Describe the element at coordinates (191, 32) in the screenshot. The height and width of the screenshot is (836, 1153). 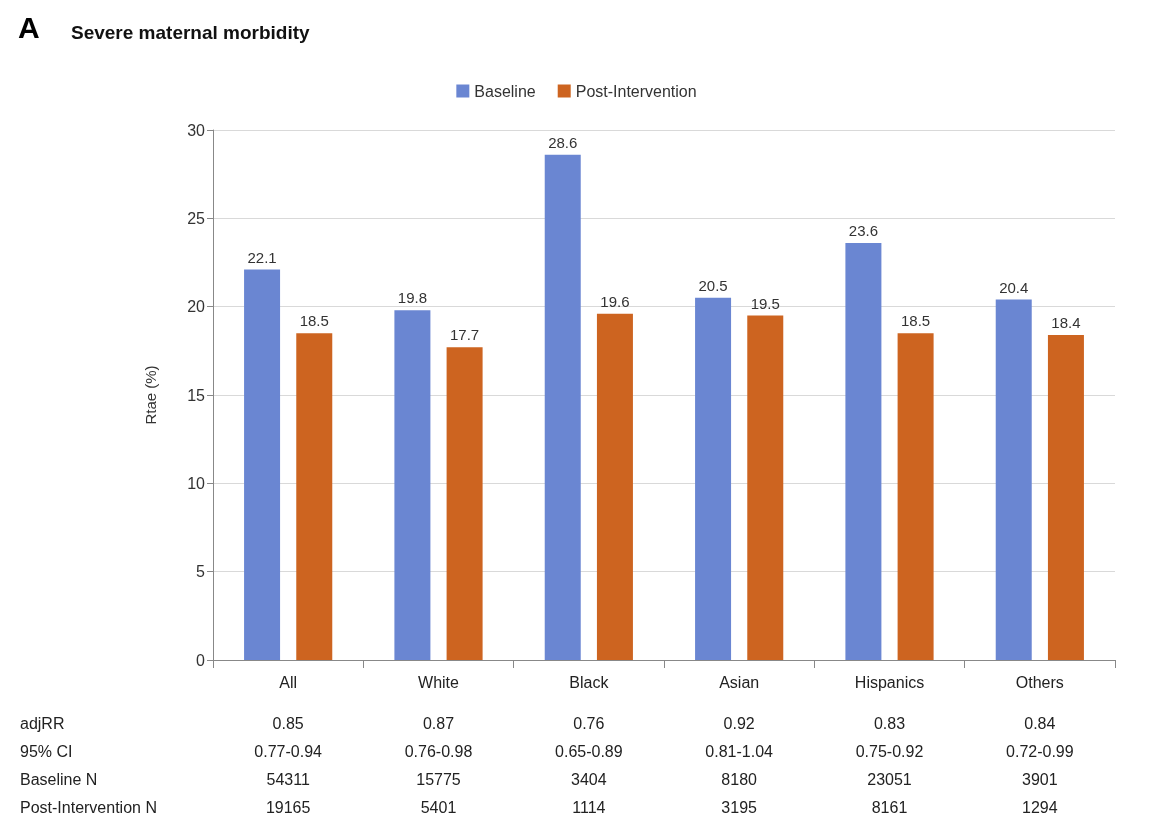
I see `chart-title: Severe maternal morbidity` at that location.